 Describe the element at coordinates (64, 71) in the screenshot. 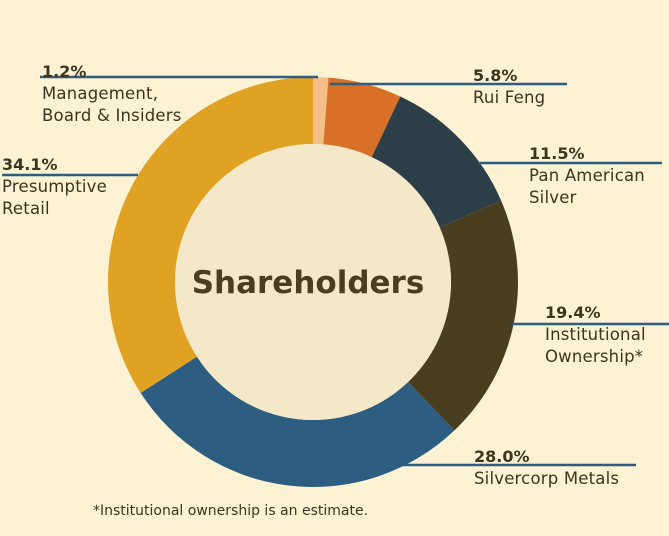

I see `pct-management: 1.2%` at that location.